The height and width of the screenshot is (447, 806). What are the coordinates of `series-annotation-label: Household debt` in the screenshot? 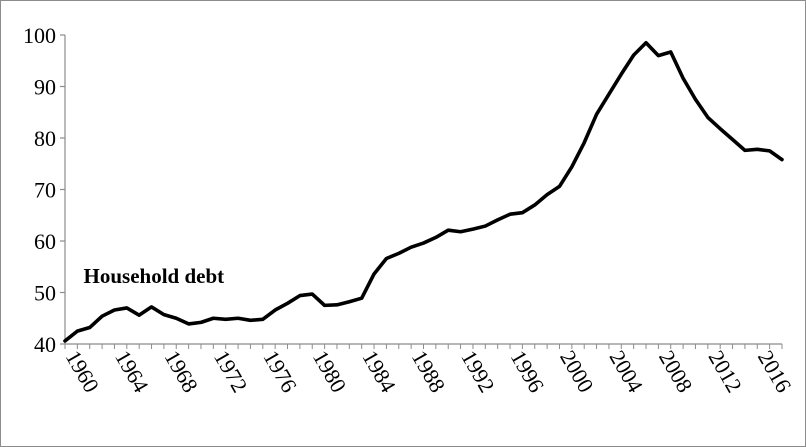 It's located at (154, 276).